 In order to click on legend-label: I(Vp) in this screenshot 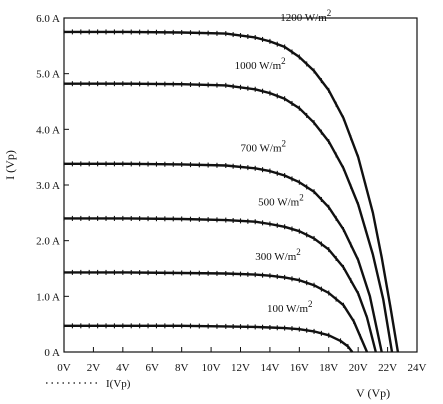, I will do `click(118, 384)`.